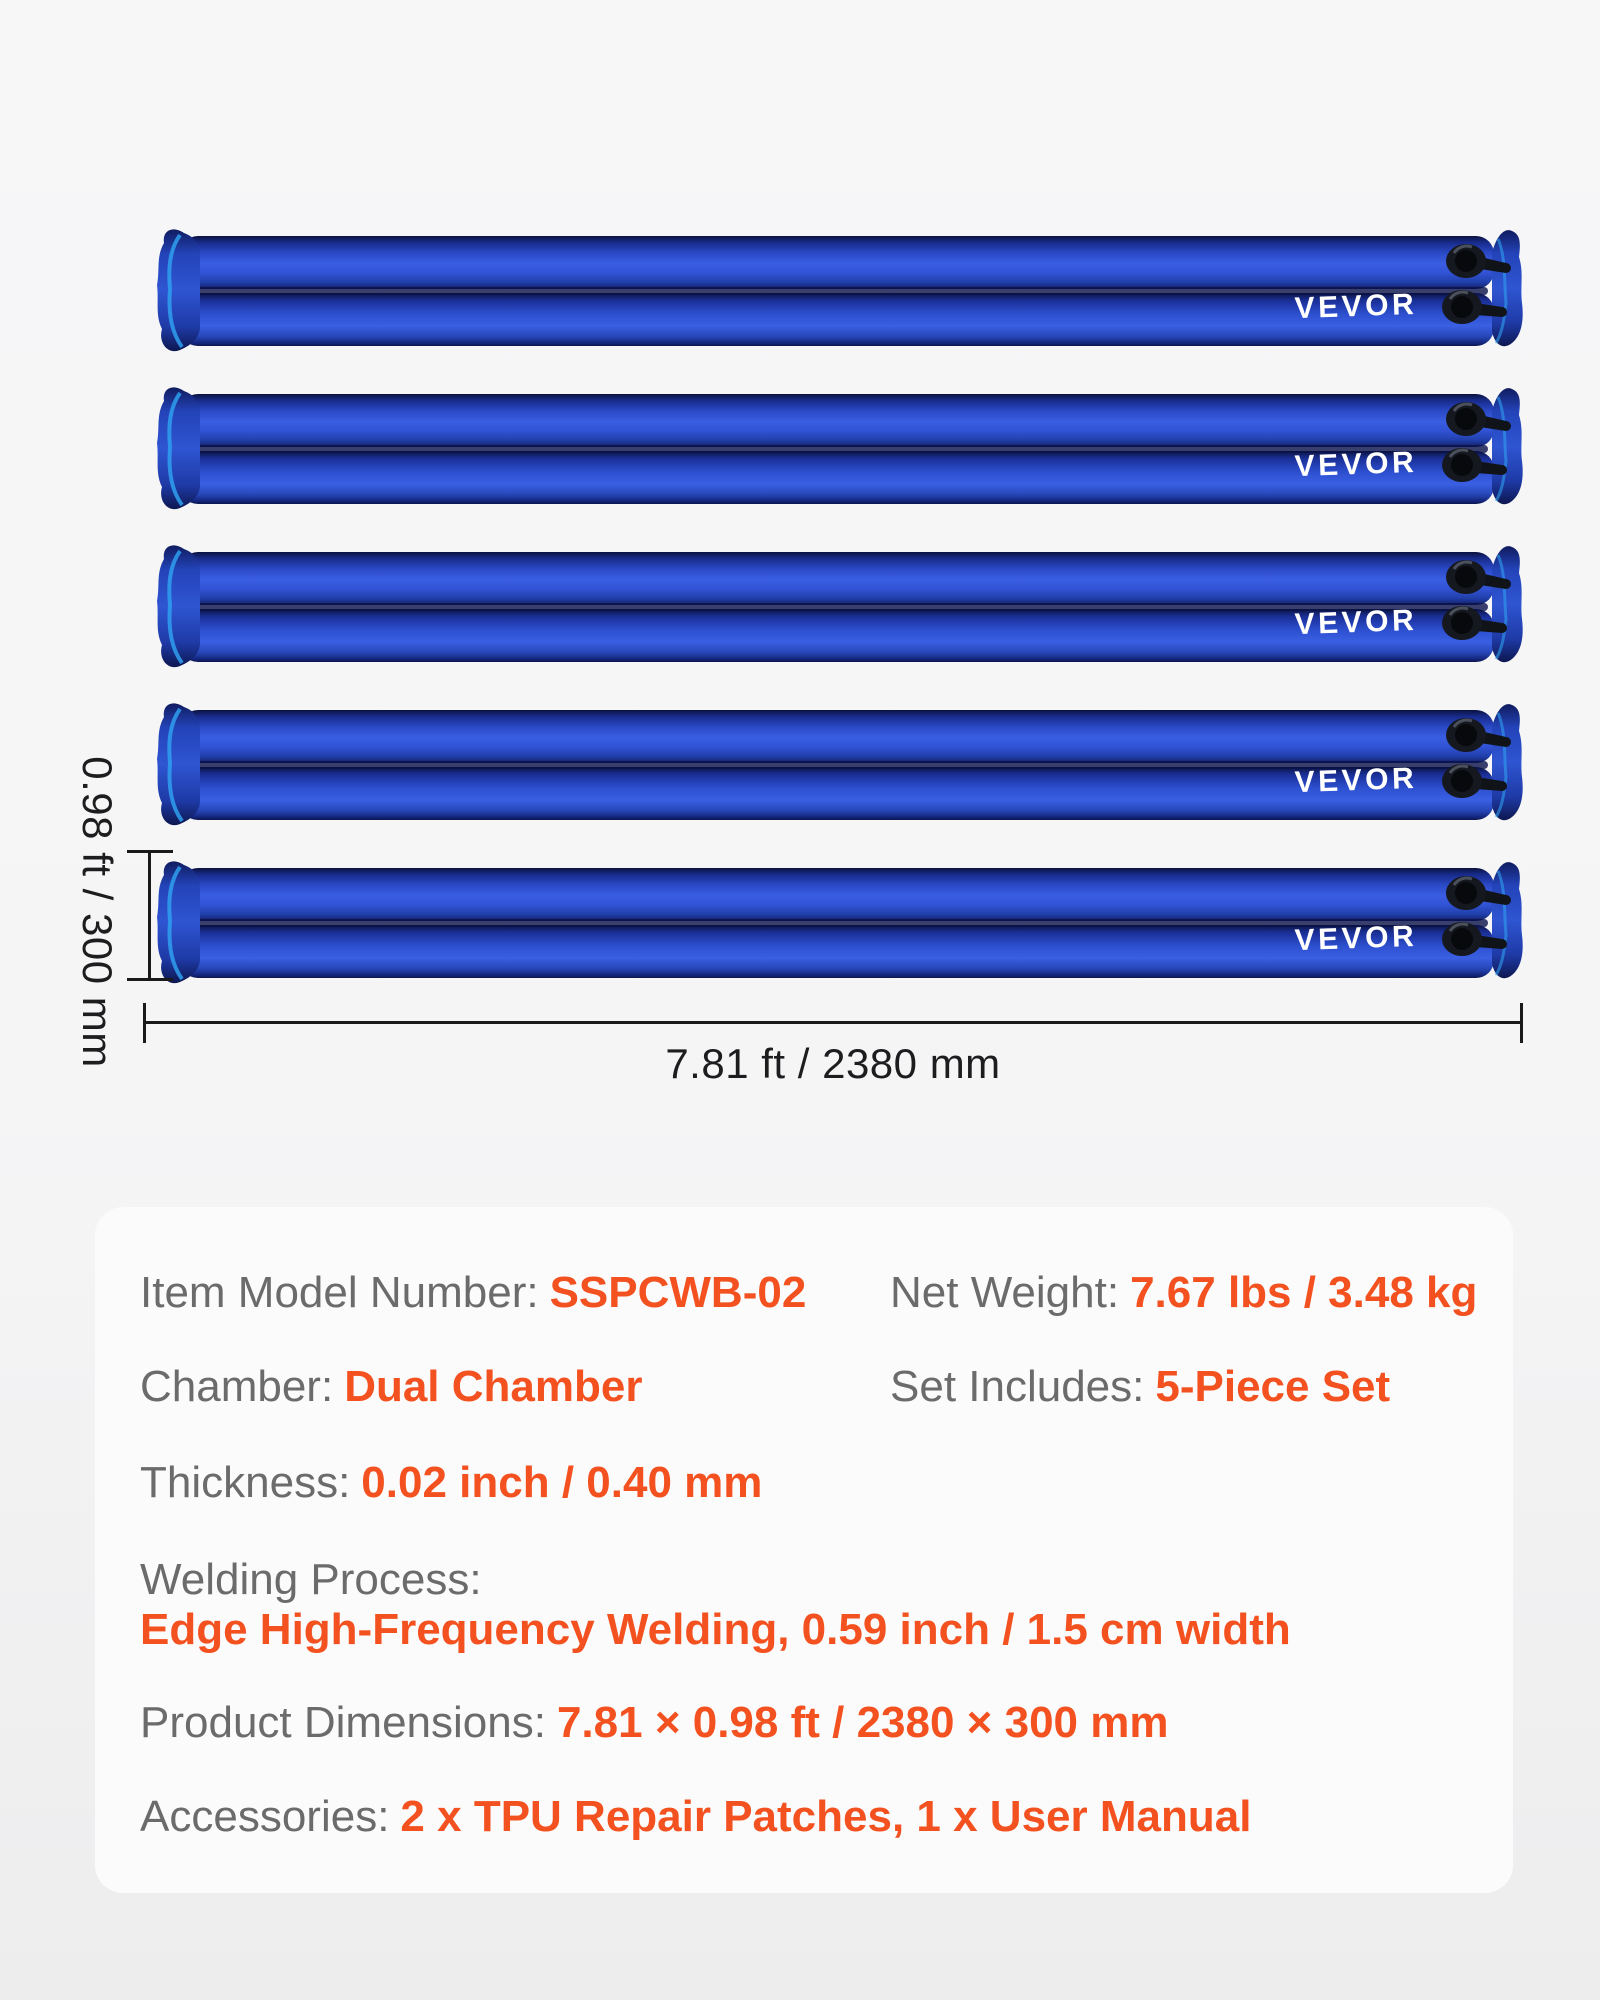 This screenshot has height=2000, width=1600. I want to click on spec-net-weight: Net Weight: 7.67 lbs / 3.48 kg, so click(1183, 1293).